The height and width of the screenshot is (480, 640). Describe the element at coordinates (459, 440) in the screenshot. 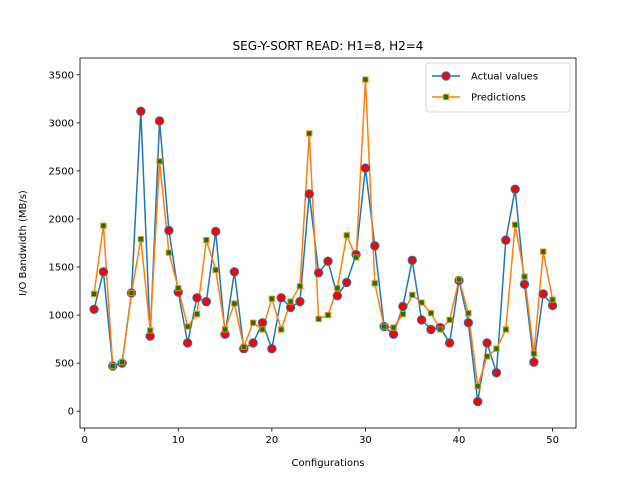

I see `x-tick-label: 40` at that location.